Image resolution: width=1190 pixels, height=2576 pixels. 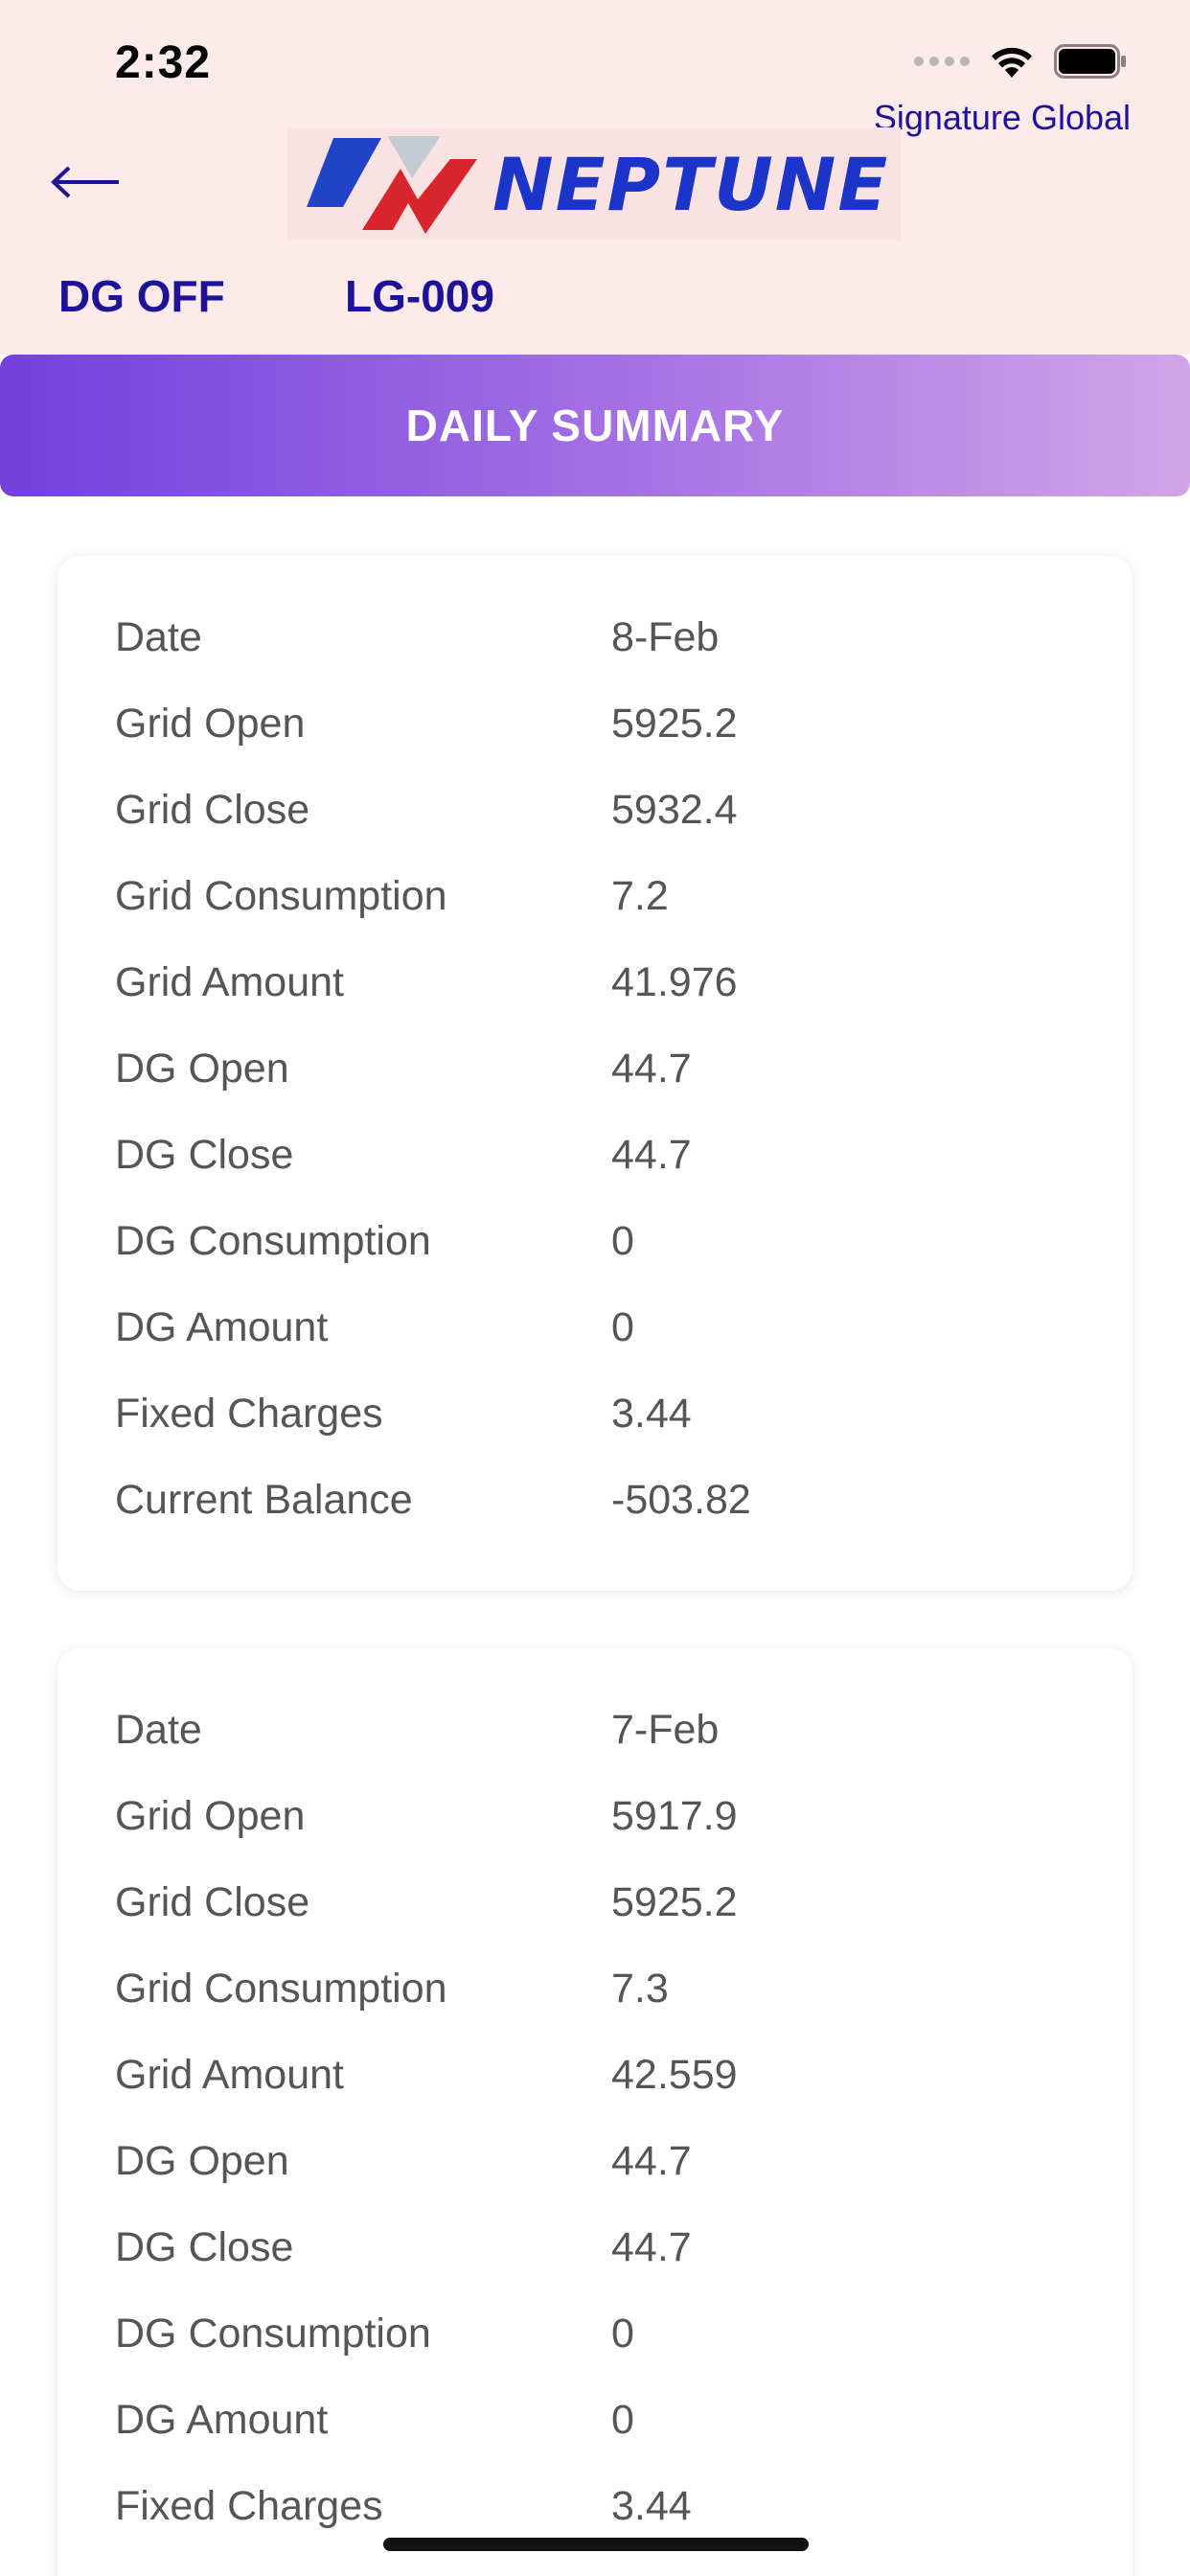 I want to click on row-value: 42.559, so click(x=674, y=2074).